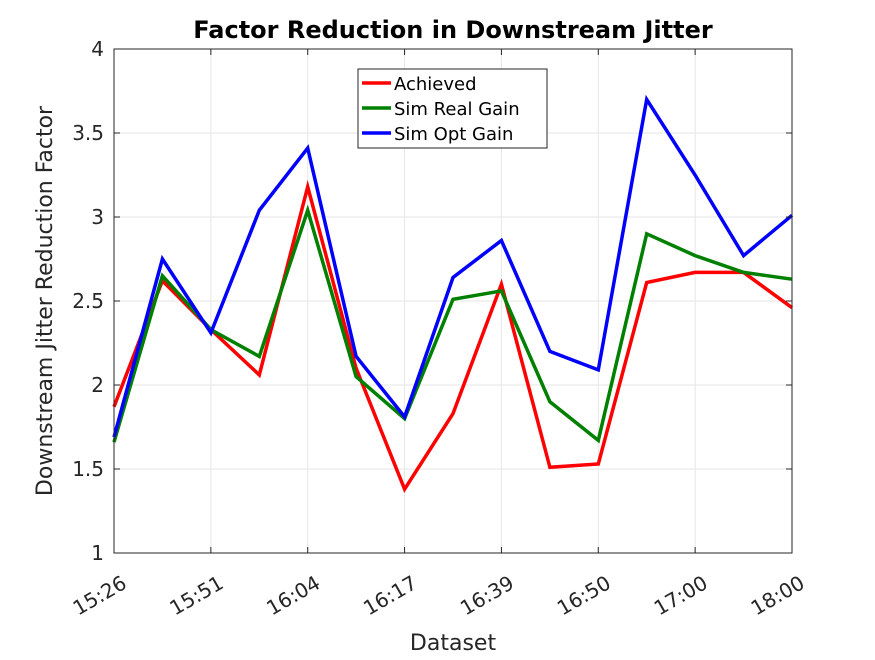  Describe the element at coordinates (97, 385) in the screenshot. I see `y-tick-label: 2` at that location.